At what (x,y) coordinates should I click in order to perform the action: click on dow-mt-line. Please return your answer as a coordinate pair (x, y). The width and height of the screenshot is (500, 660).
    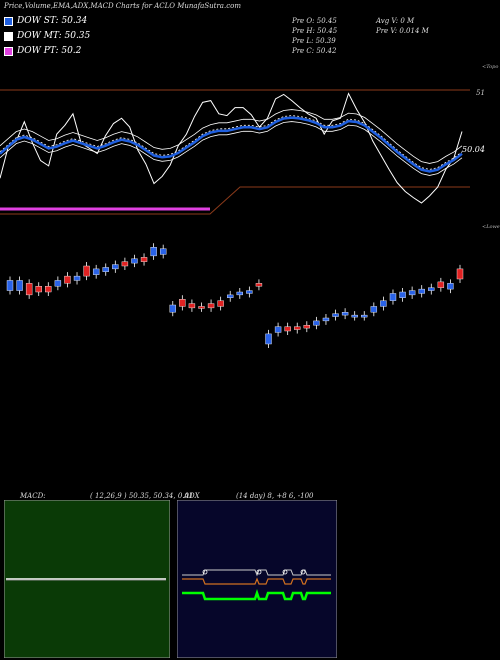
    Looking at the image, I should click on (231, 142).